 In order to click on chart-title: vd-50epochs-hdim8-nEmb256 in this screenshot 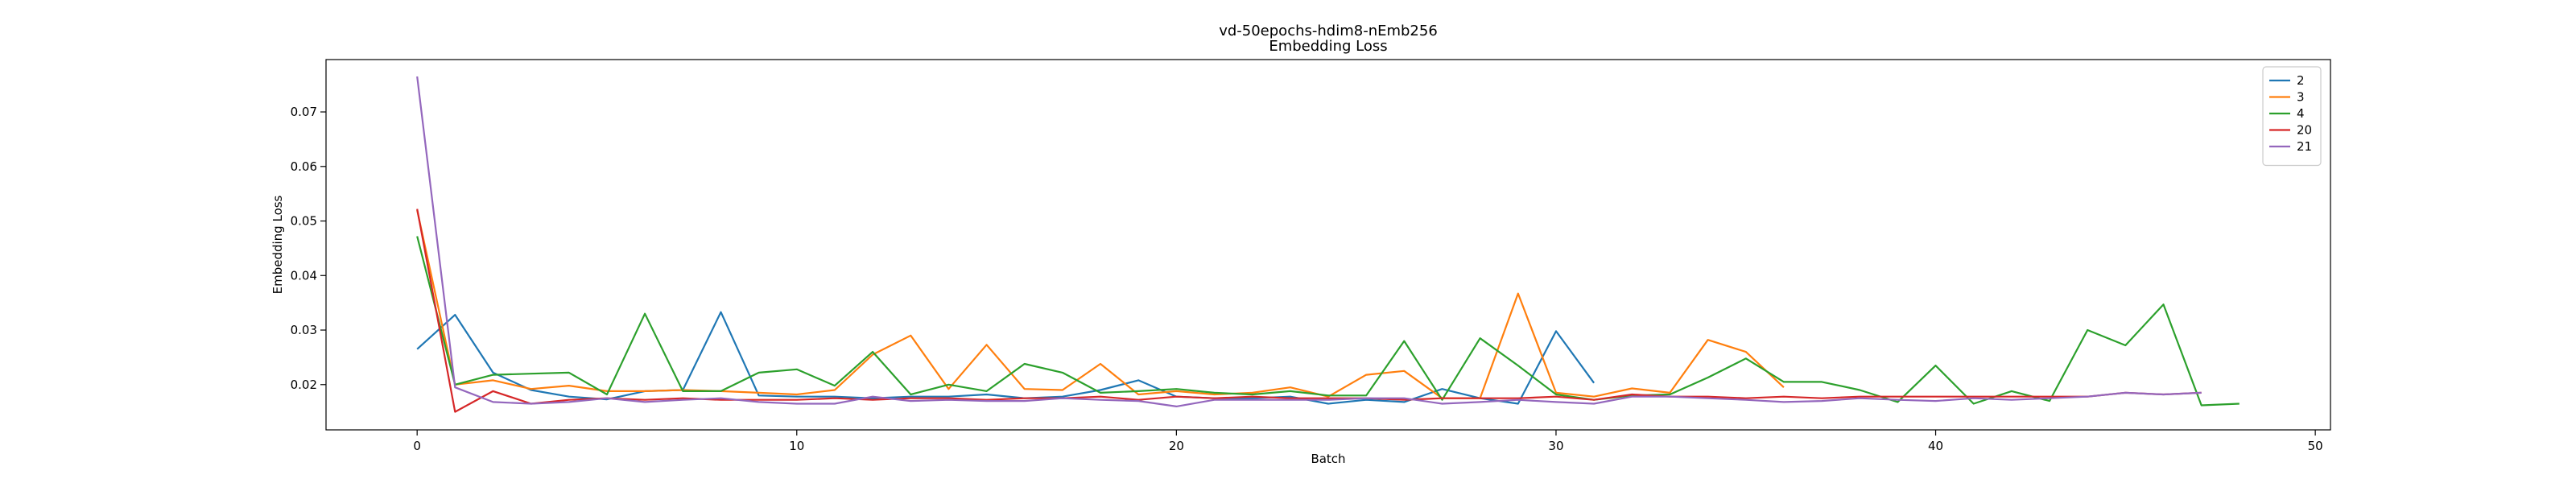, I will do `click(1328, 31)`.